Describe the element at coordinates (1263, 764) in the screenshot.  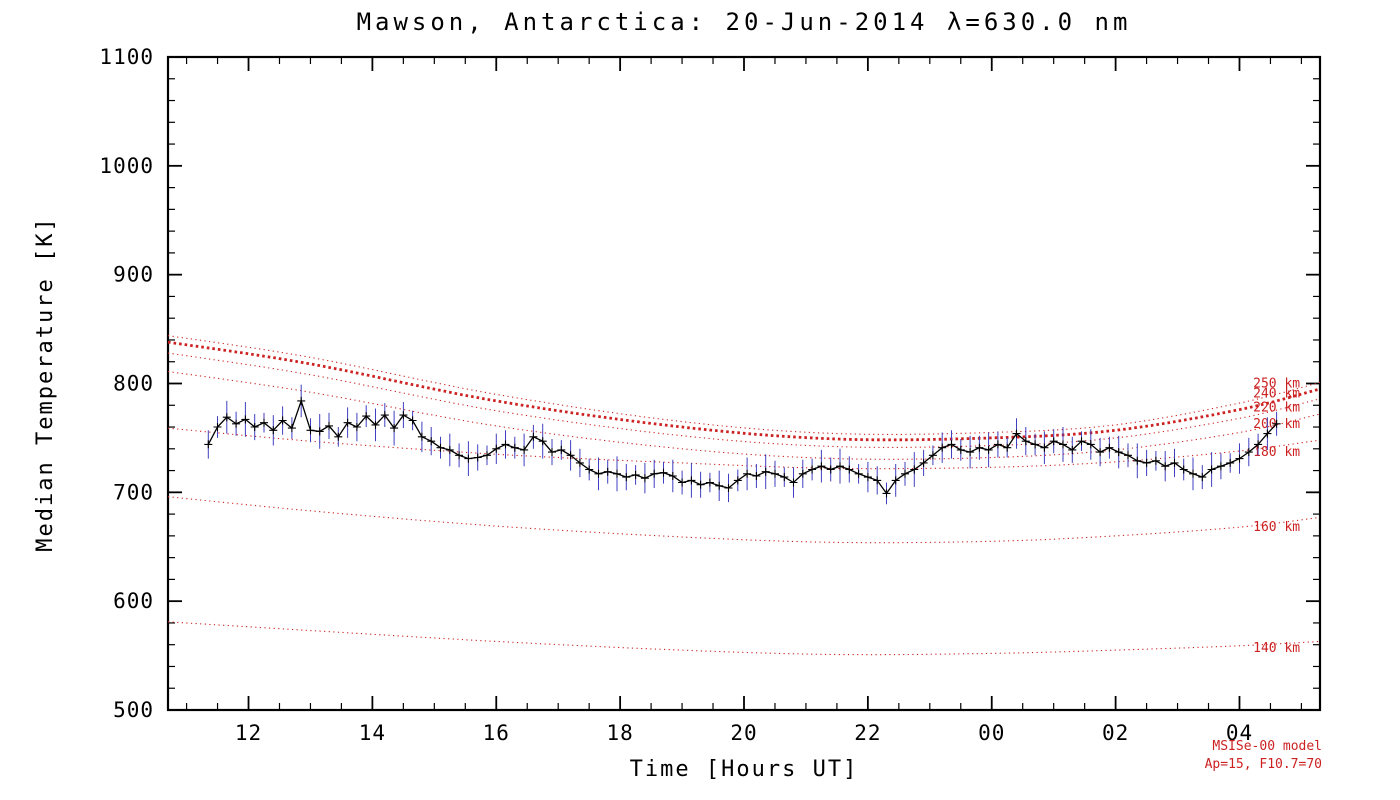
I see `model-annotation-params: Ap=15, F10.7=70` at that location.